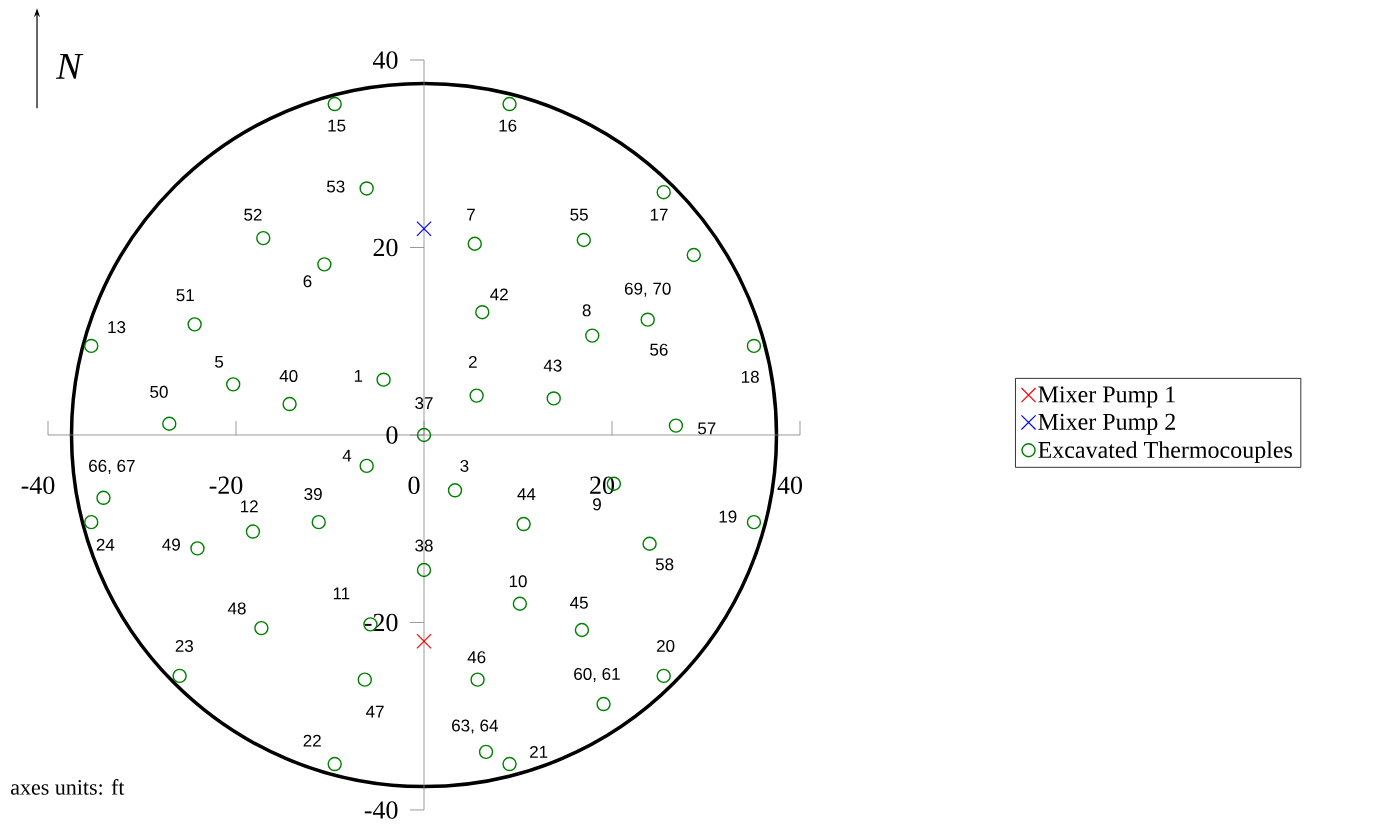 This screenshot has height=827, width=1384. I want to click on annotation: 7, so click(471, 214).